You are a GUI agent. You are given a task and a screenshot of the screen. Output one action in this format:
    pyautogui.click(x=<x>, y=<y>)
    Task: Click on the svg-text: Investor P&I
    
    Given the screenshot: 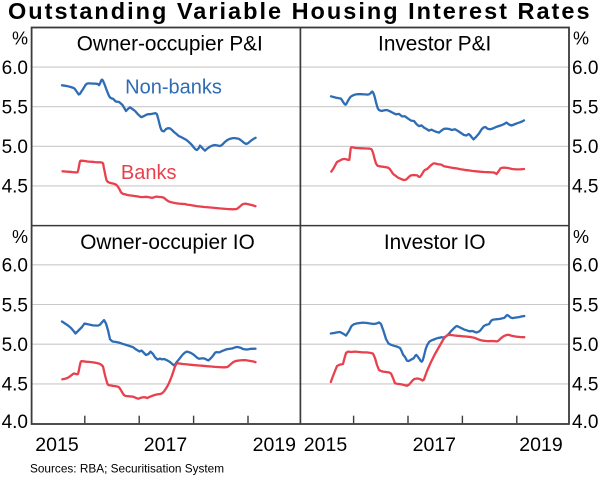 What is the action you would take?
    pyautogui.click(x=434, y=43)
    